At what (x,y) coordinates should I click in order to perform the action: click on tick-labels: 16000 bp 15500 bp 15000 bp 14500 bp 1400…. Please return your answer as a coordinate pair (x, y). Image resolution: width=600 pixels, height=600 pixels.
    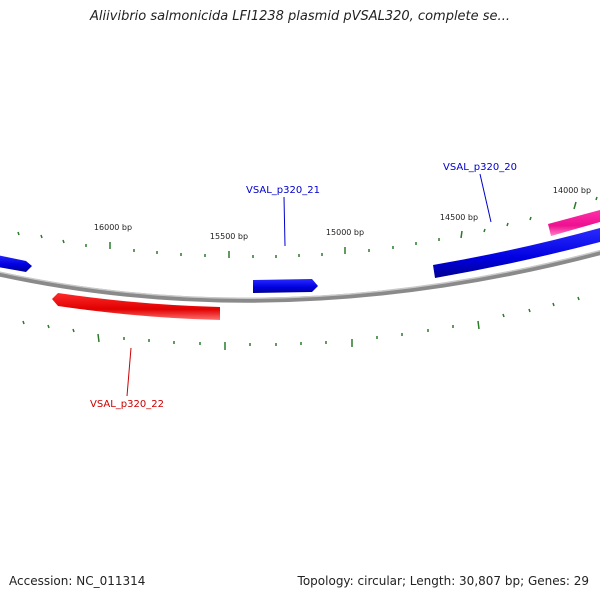
    Looking at the image, I should click on (342, 213).